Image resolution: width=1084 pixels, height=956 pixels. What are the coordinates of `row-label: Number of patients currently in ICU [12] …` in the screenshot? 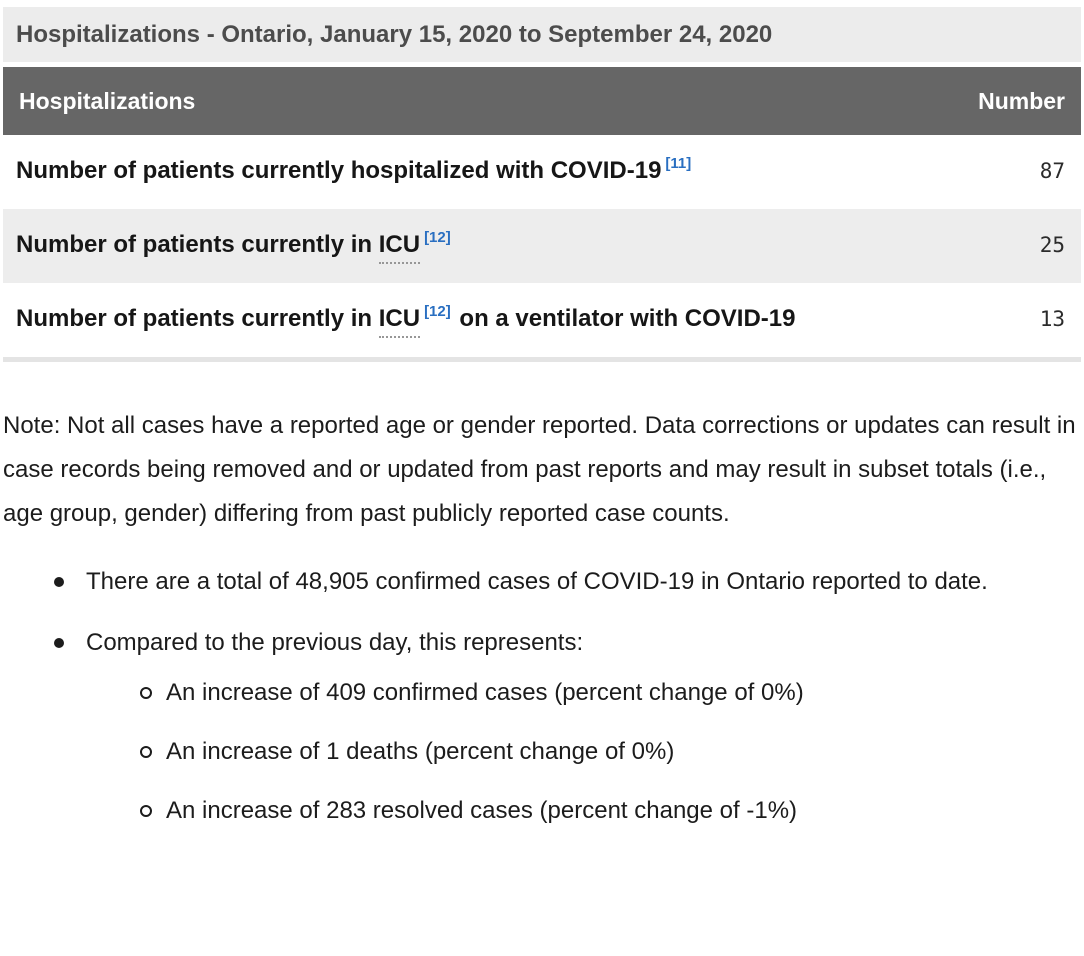 It's located at (498, 320).